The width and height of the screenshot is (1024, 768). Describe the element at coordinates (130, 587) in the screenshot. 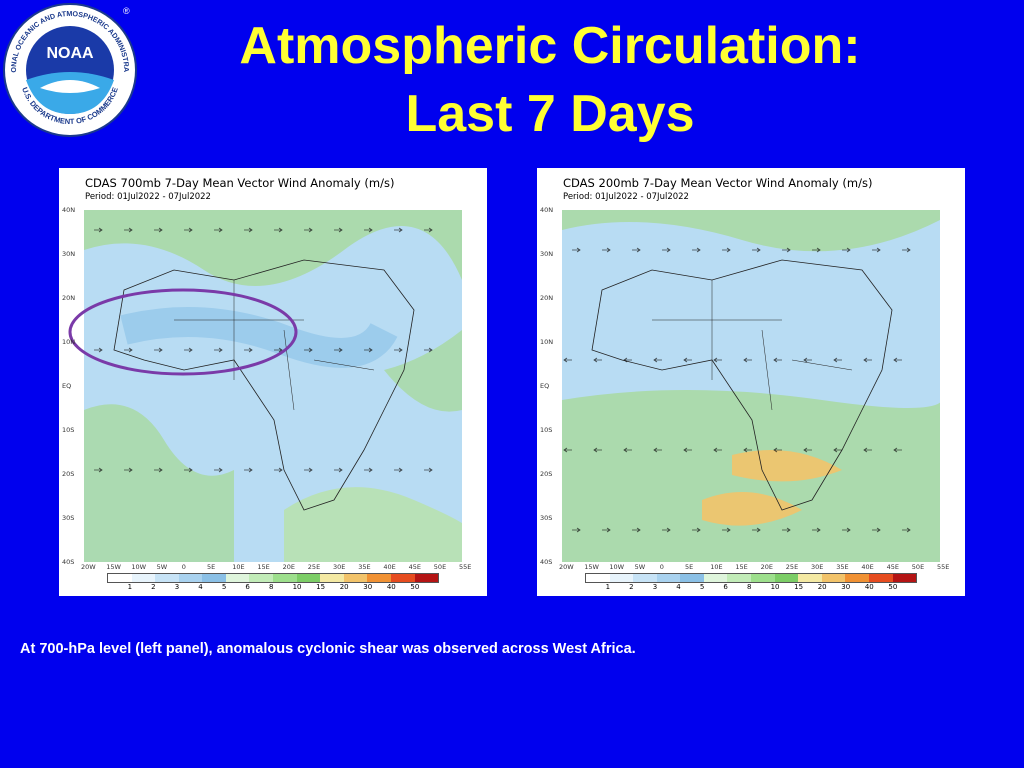

I see `colorbar-label: 1` at that location.